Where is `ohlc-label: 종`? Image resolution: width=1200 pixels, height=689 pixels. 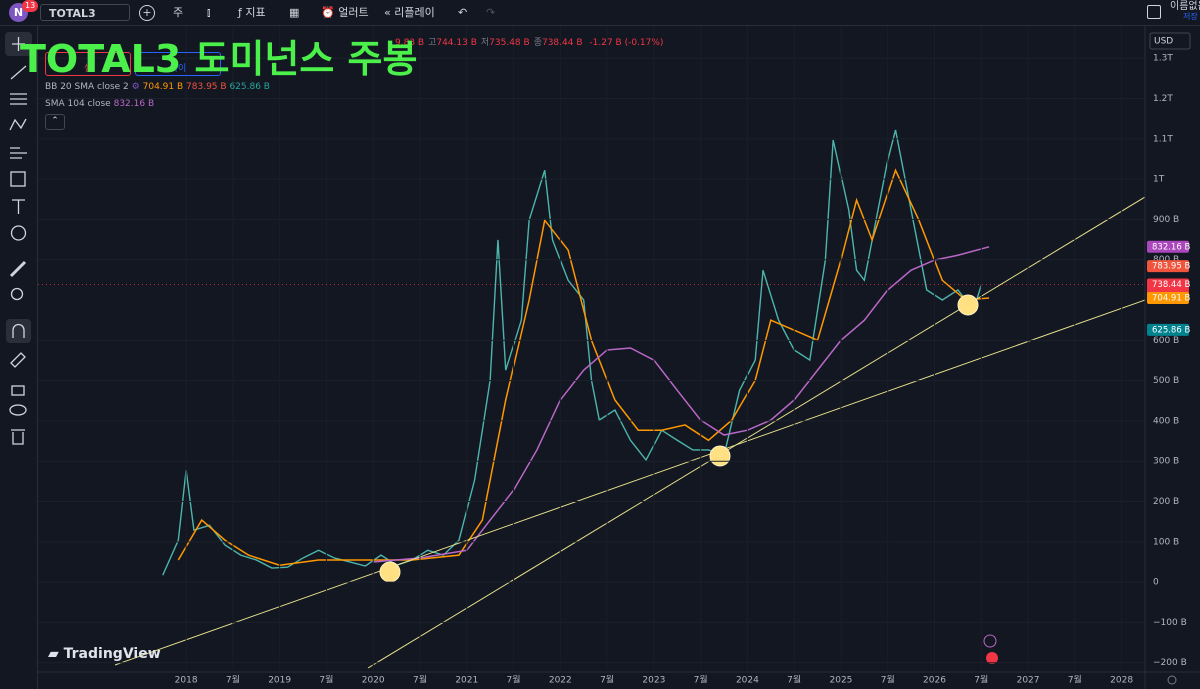 ohlc-label: 종 is located at coordinates (537, 43).